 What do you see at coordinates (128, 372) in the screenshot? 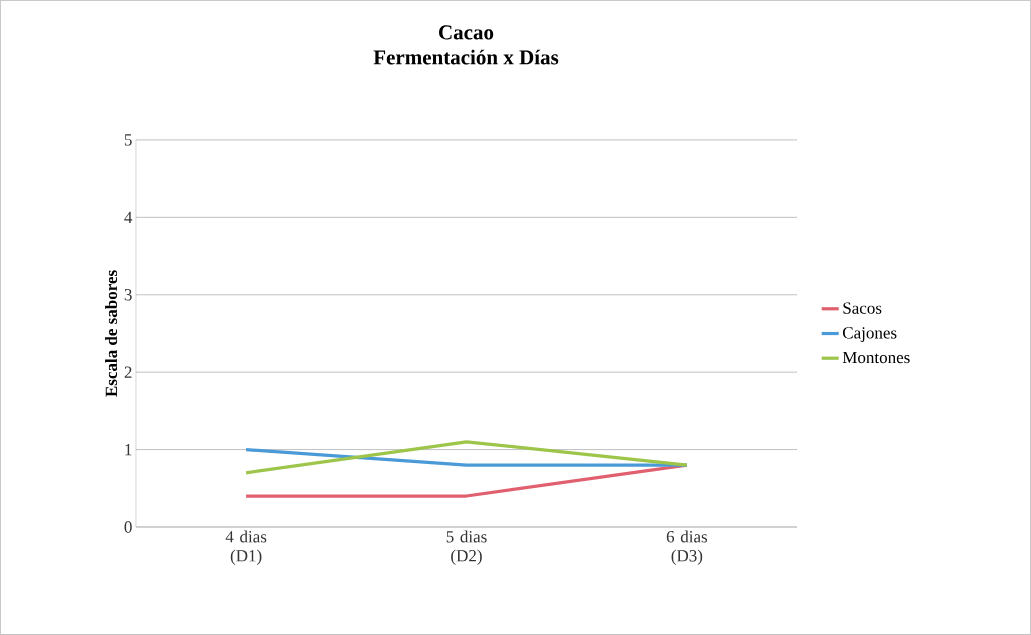
I see `y-tick-label: 2` at bounding box center [128, 372].